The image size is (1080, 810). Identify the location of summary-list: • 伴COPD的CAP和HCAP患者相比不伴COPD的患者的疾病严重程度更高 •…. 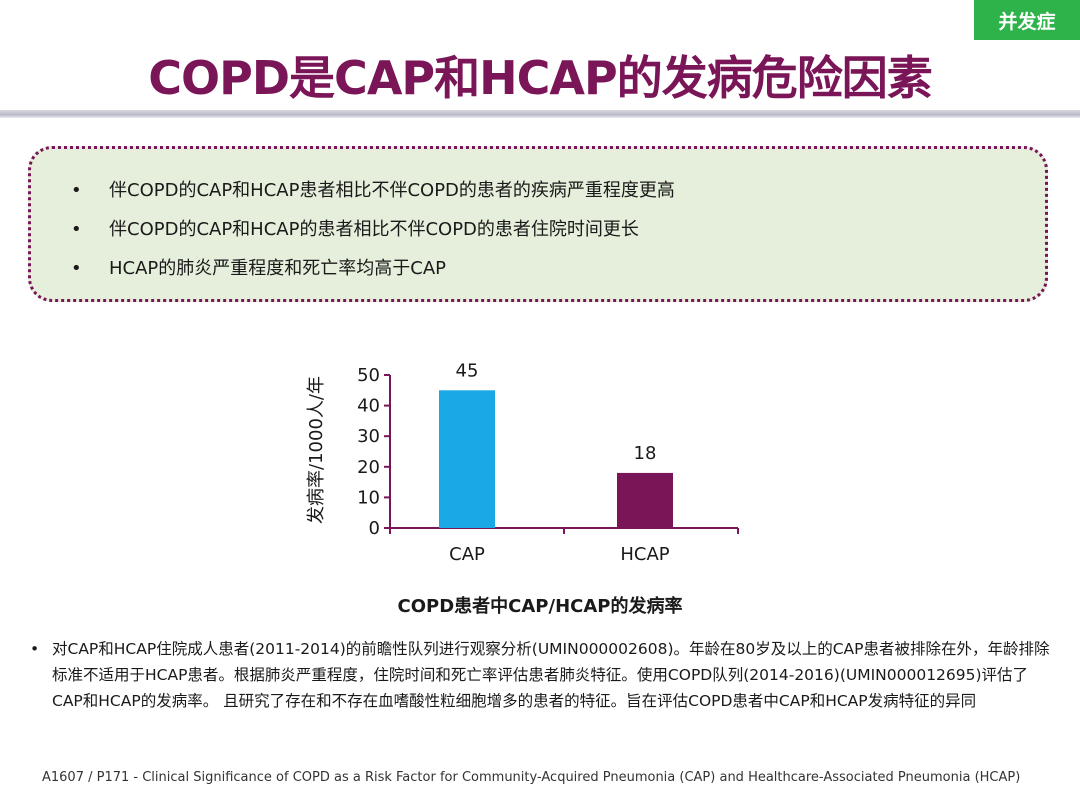
(558, 229).